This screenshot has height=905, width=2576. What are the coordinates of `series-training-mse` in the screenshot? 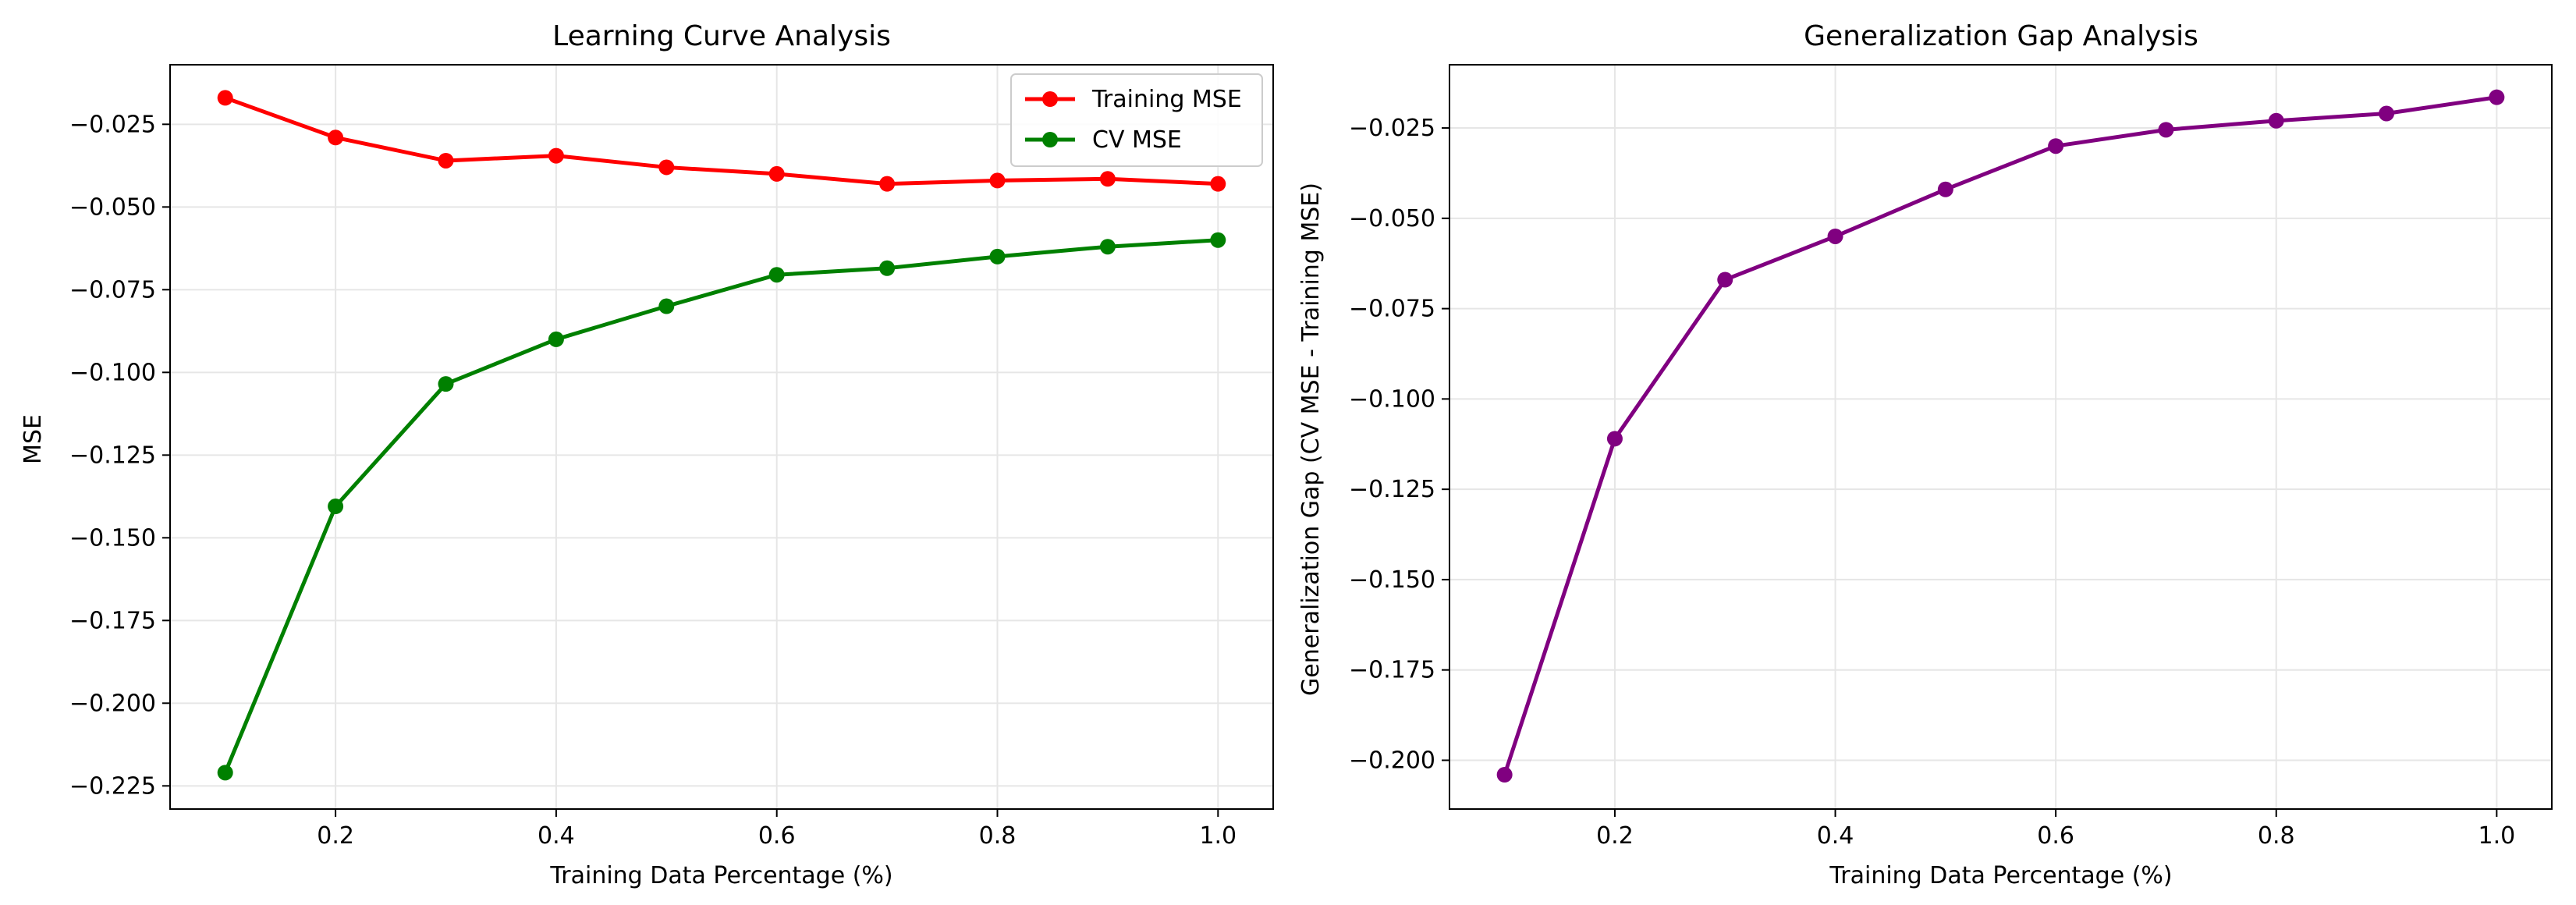 It's located at (721, 141).